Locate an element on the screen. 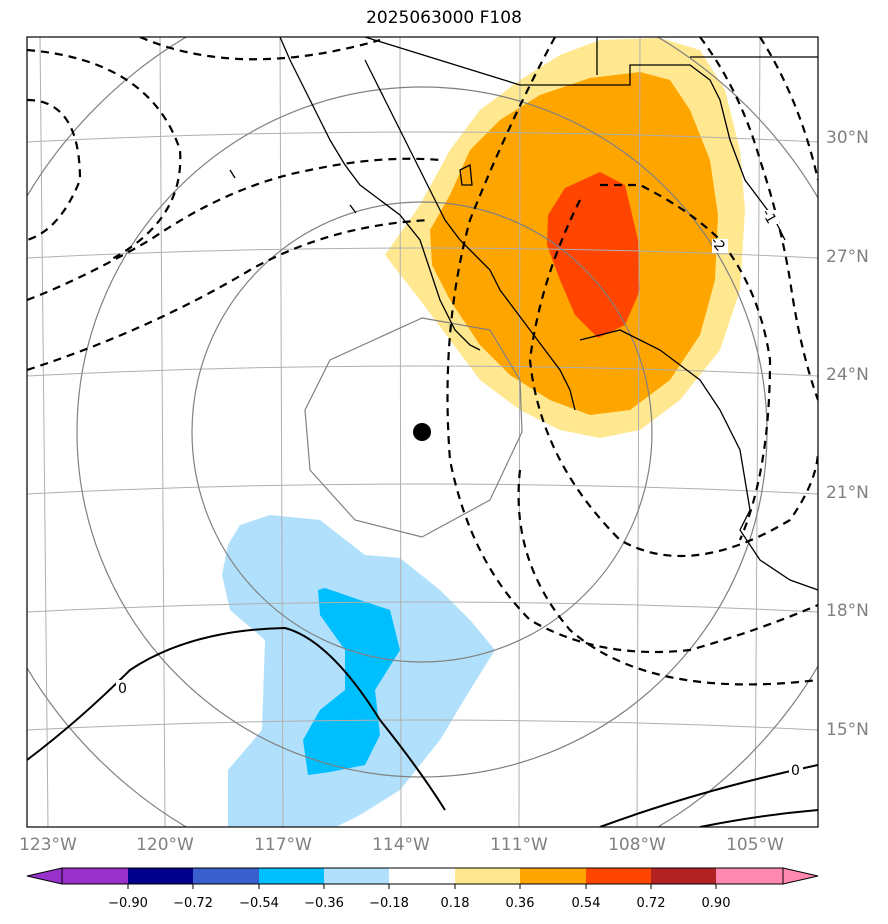 The width and height of the screenshot is (888, 924). negative-anomaly-mid is located at coordinates (351, 681).